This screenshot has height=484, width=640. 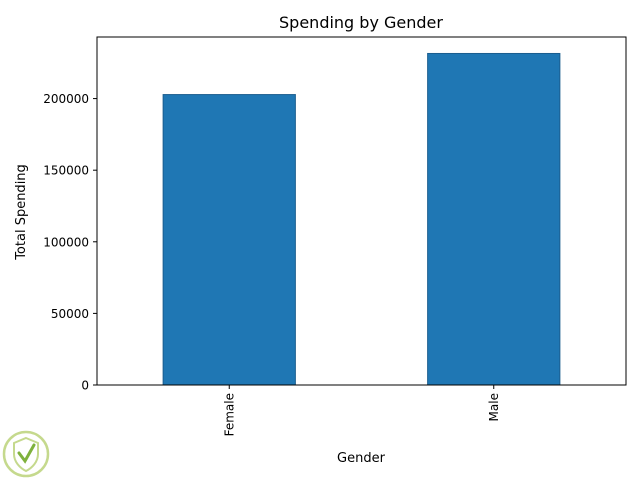 I want to click on y-tick-label: 50000, so click(x=70, y=314).